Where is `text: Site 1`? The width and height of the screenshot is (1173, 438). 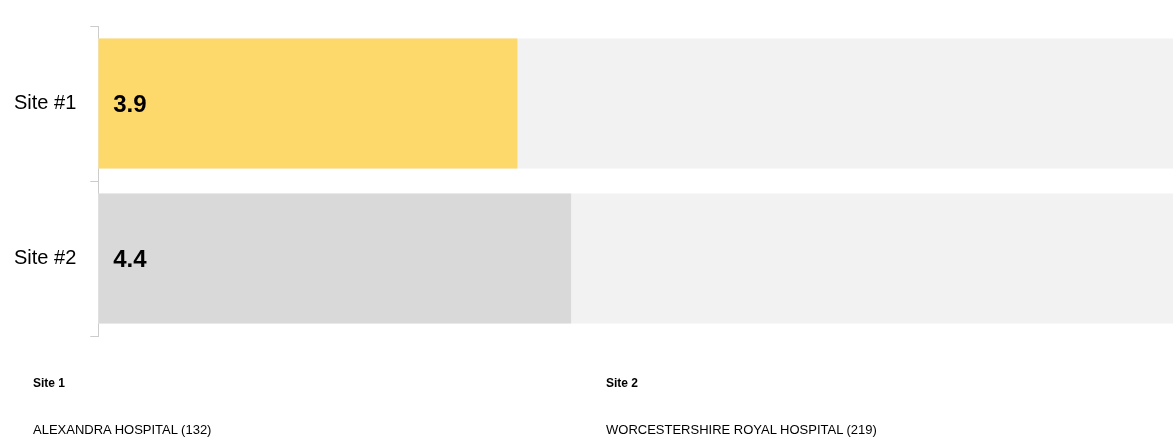 text: Site 1 is located at coordinates (49, 383).